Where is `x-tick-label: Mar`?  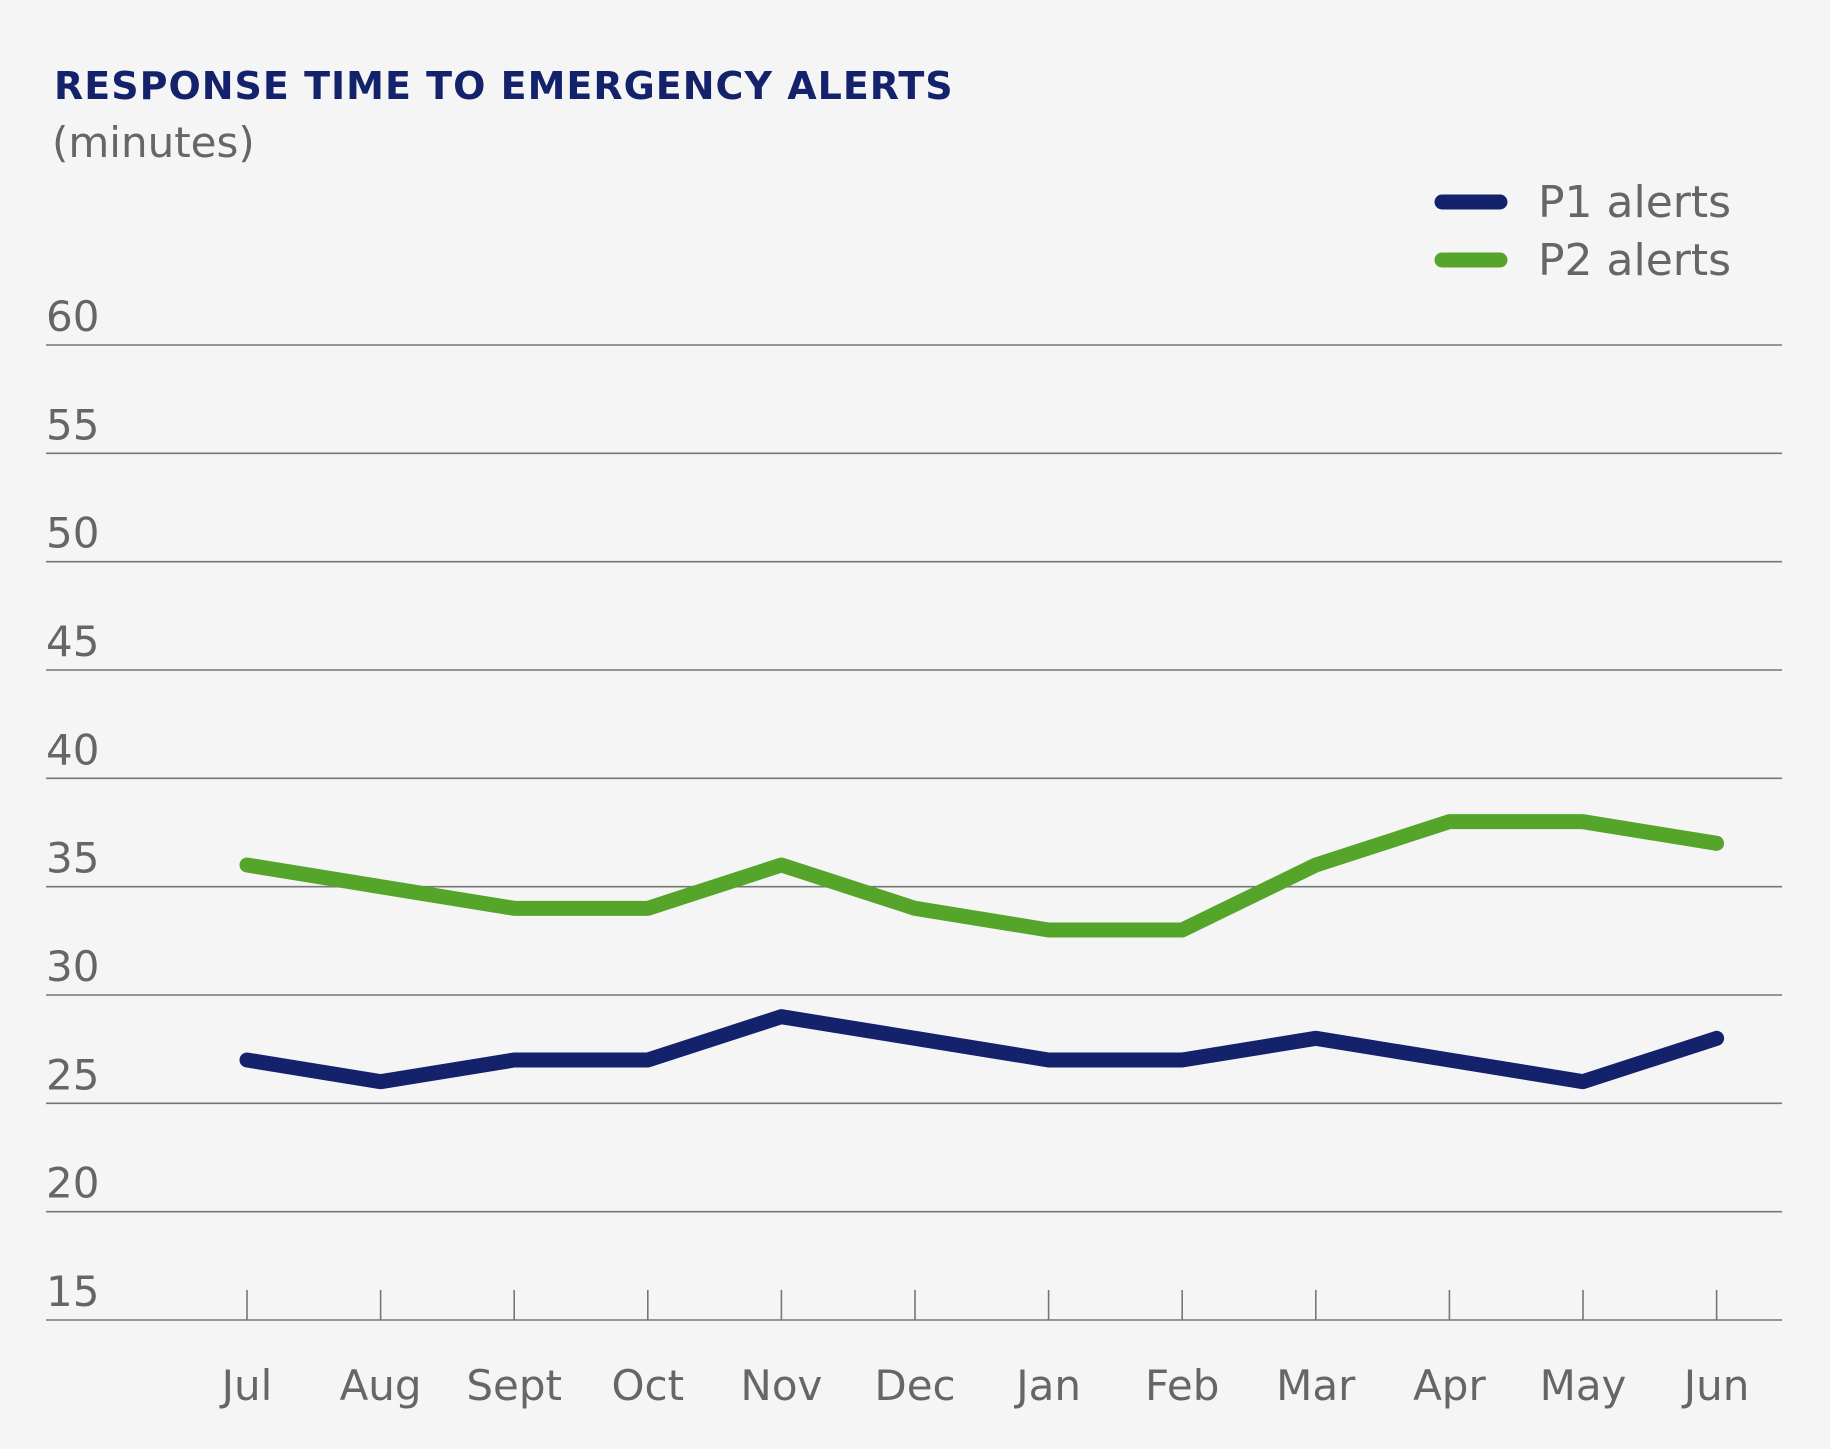 x-tick-label: Mar is located at coordinates (1316, 1385).